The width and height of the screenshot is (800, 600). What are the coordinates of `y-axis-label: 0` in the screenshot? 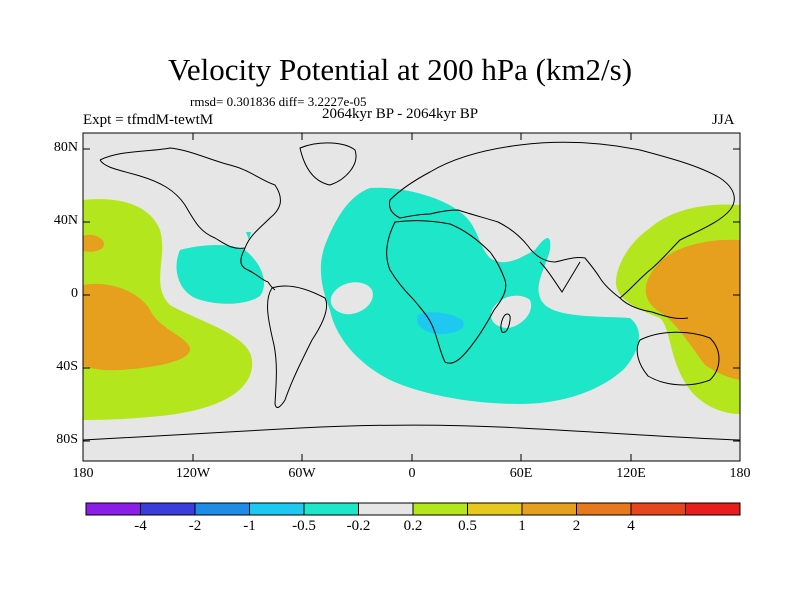 It's located at (74, 293).